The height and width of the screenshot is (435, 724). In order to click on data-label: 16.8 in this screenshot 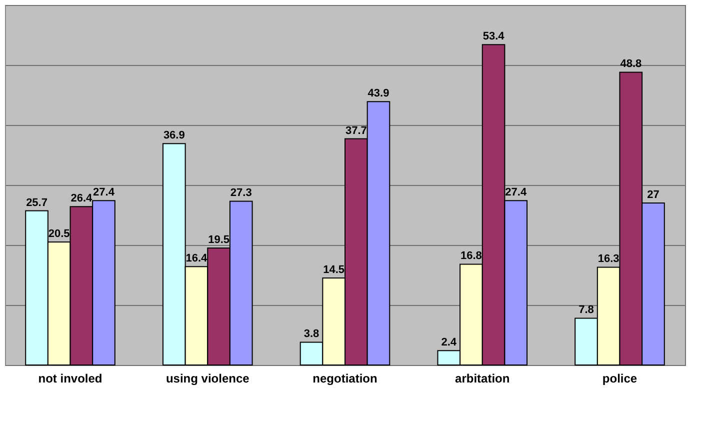, I will do `click(471, 256)`.